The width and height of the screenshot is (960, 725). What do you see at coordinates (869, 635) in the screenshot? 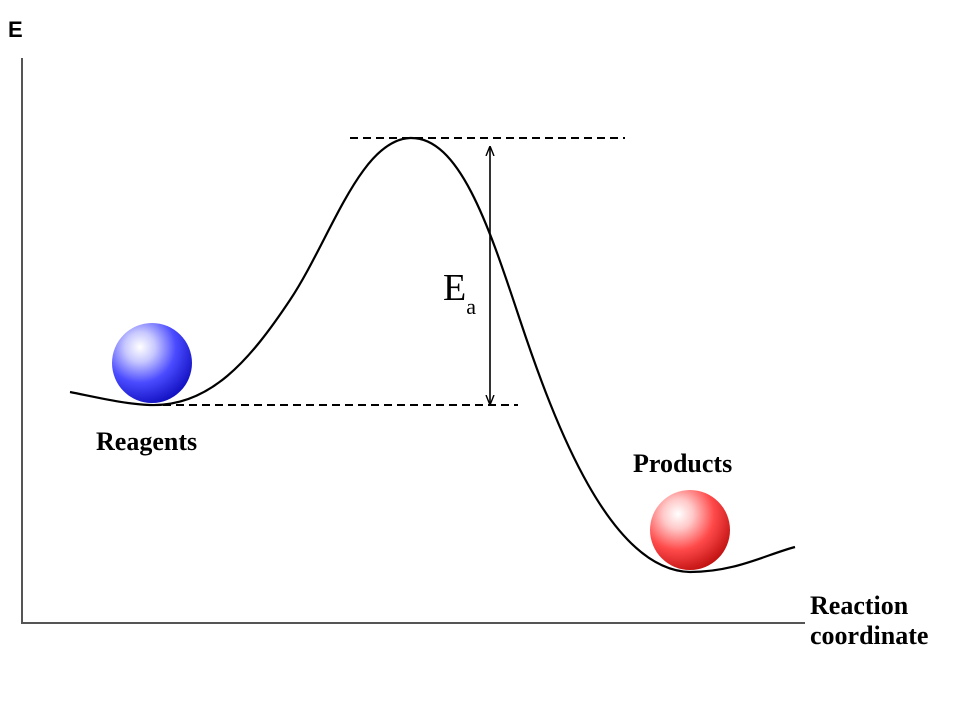
I see `x-axis-label-line2: coordinate` at bounding box center [869, 635].